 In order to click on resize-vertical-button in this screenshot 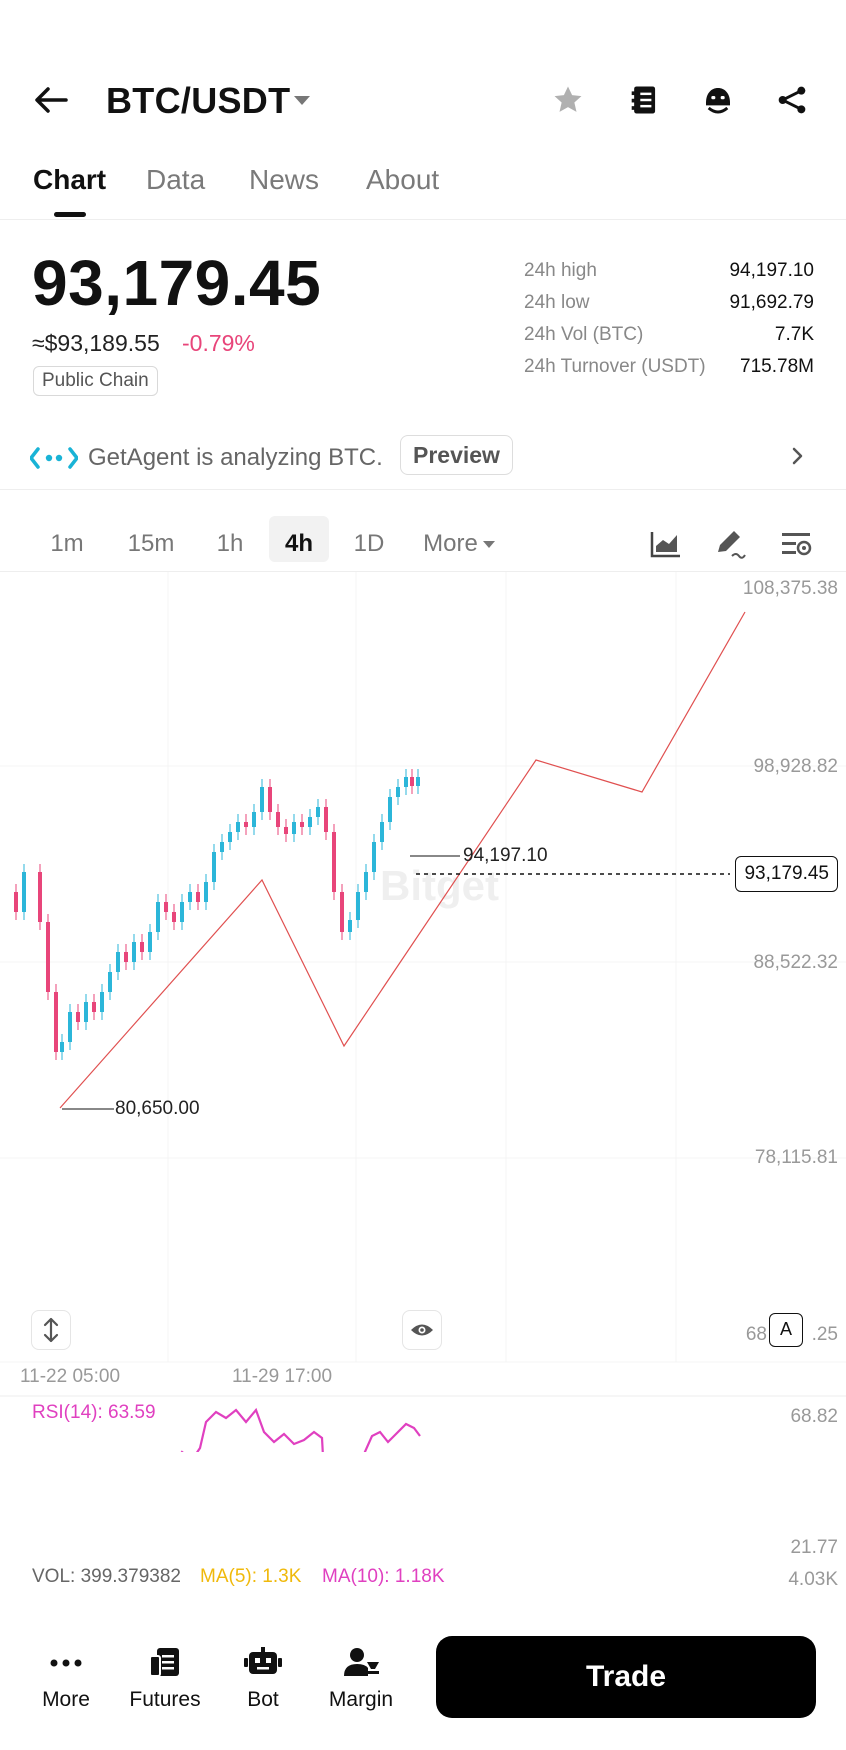, I will do `click(51, 1330)`.